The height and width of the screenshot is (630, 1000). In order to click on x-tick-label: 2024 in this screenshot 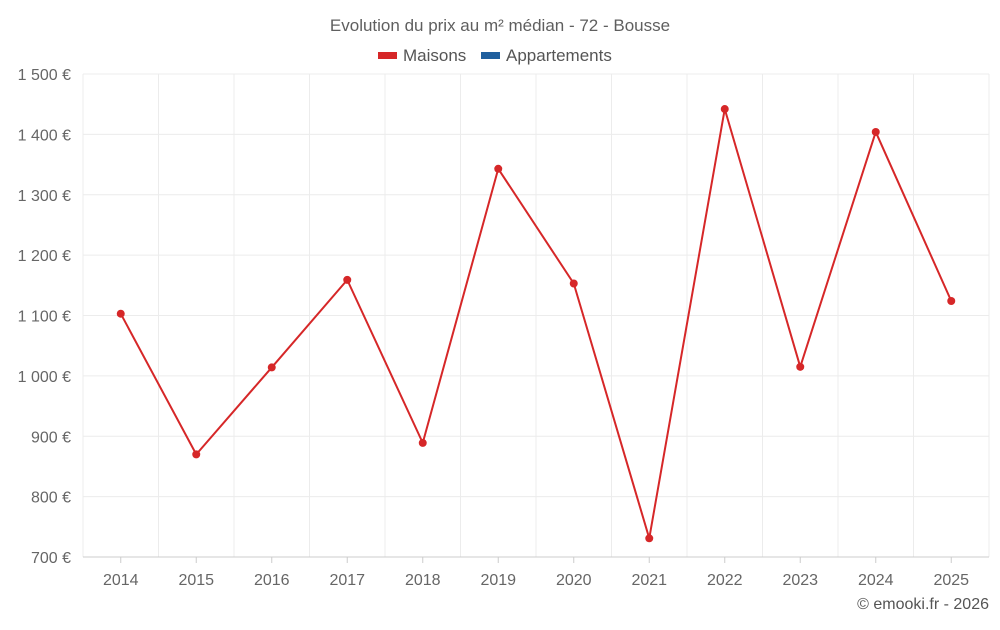, I will do `click(876, 580)`.